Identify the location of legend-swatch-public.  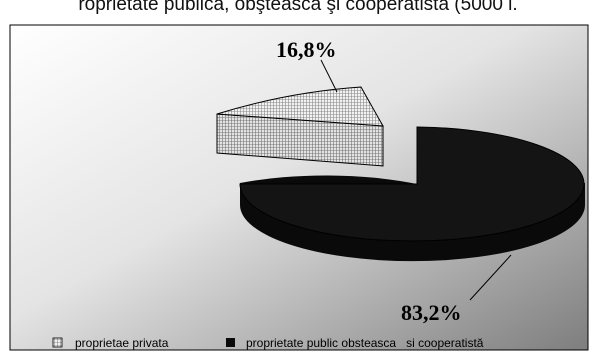
(230, 342).